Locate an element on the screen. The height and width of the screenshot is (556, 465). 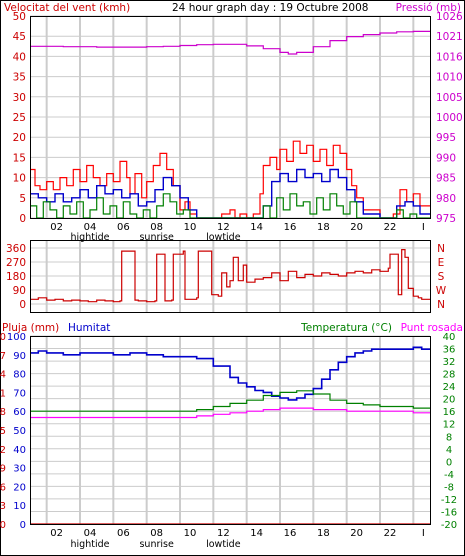
wind-tick-label: 0 is located at coordinates (22, 219).